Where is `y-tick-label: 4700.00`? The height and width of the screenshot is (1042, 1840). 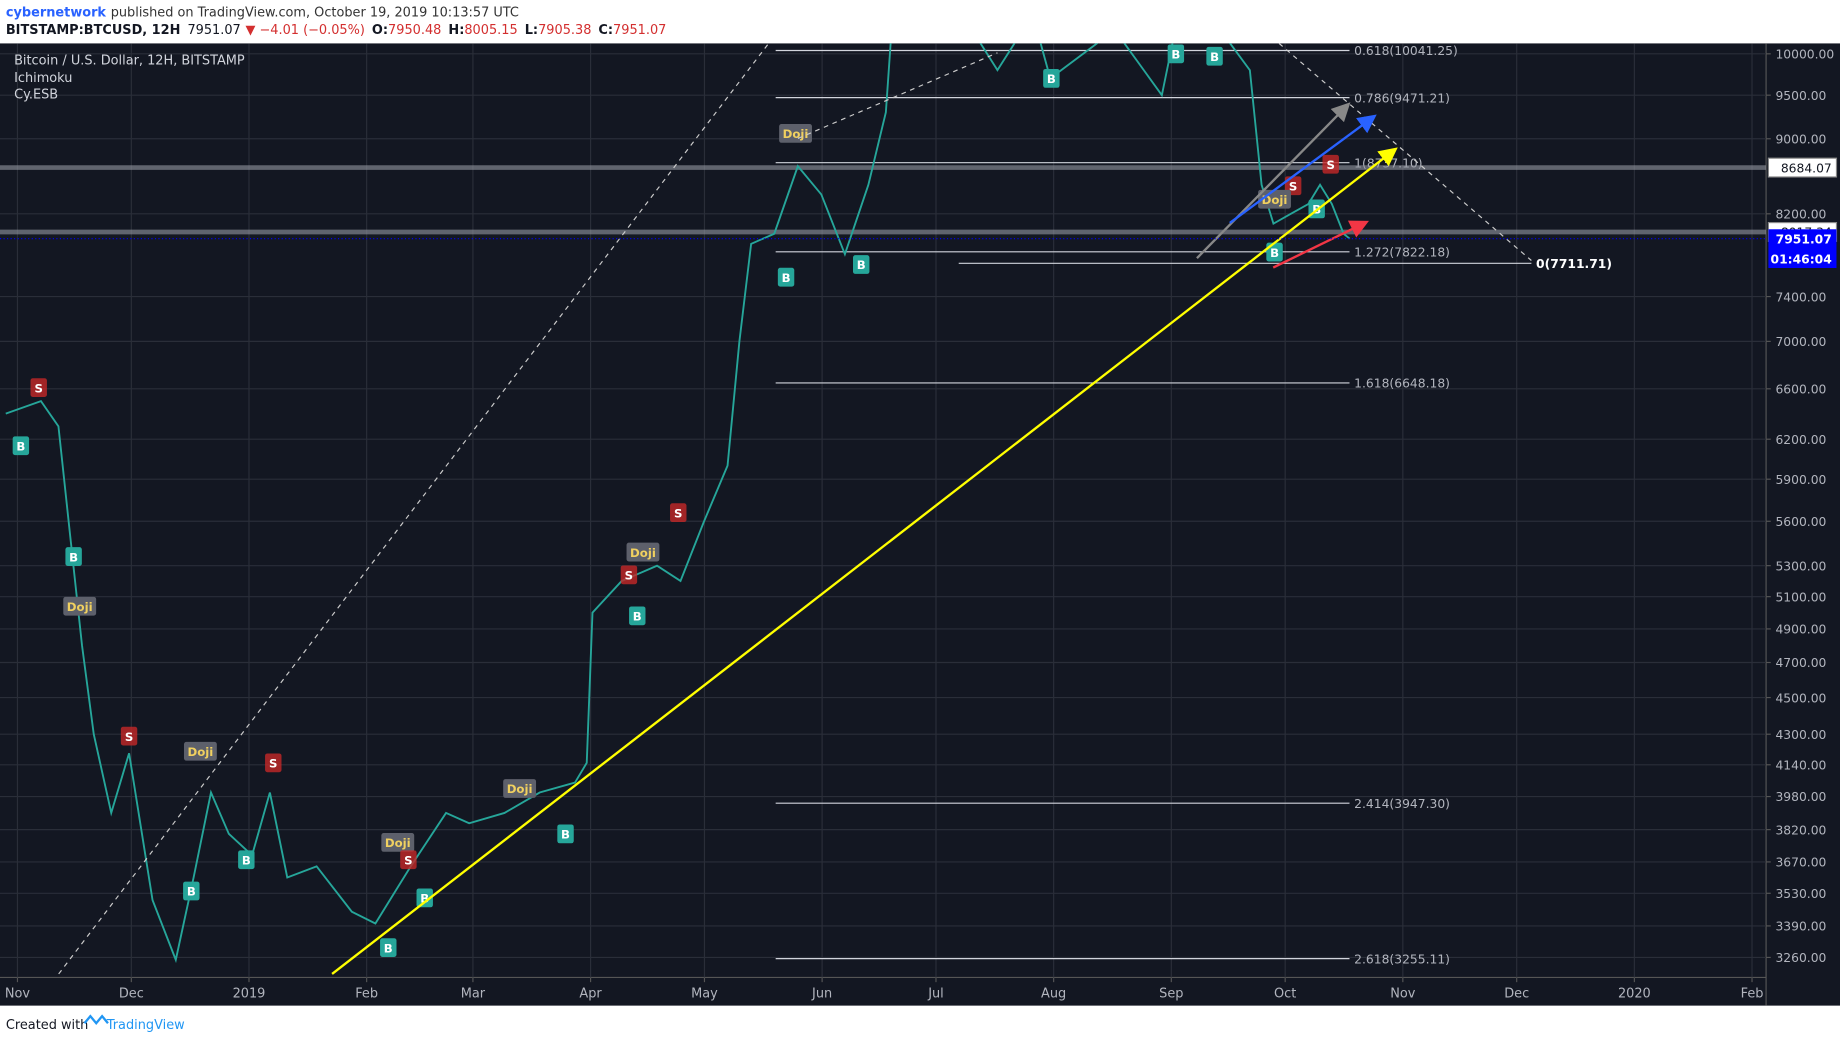 y-tick-label: 4700.00 is located at coordinates (1800, 663).